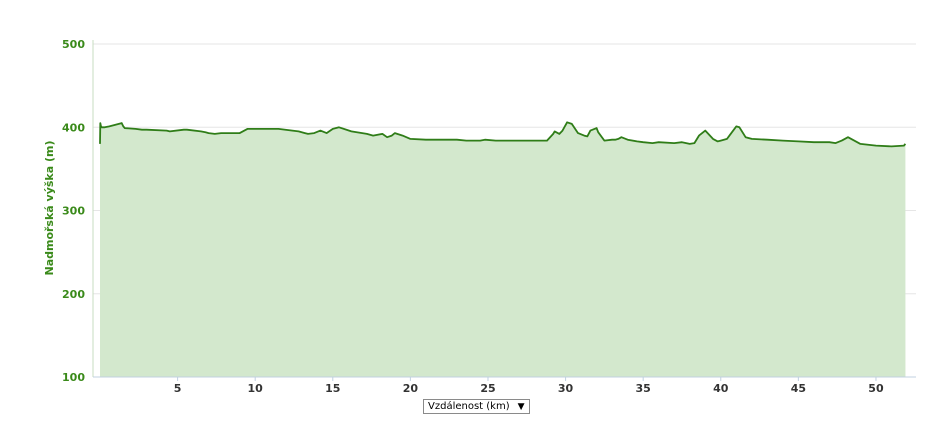 The image size is (946, 439). What do you see at coordinates (721, 388) in the screenshot?
I see `x-tick-label-40: 40` at bounding box center [721, 388].